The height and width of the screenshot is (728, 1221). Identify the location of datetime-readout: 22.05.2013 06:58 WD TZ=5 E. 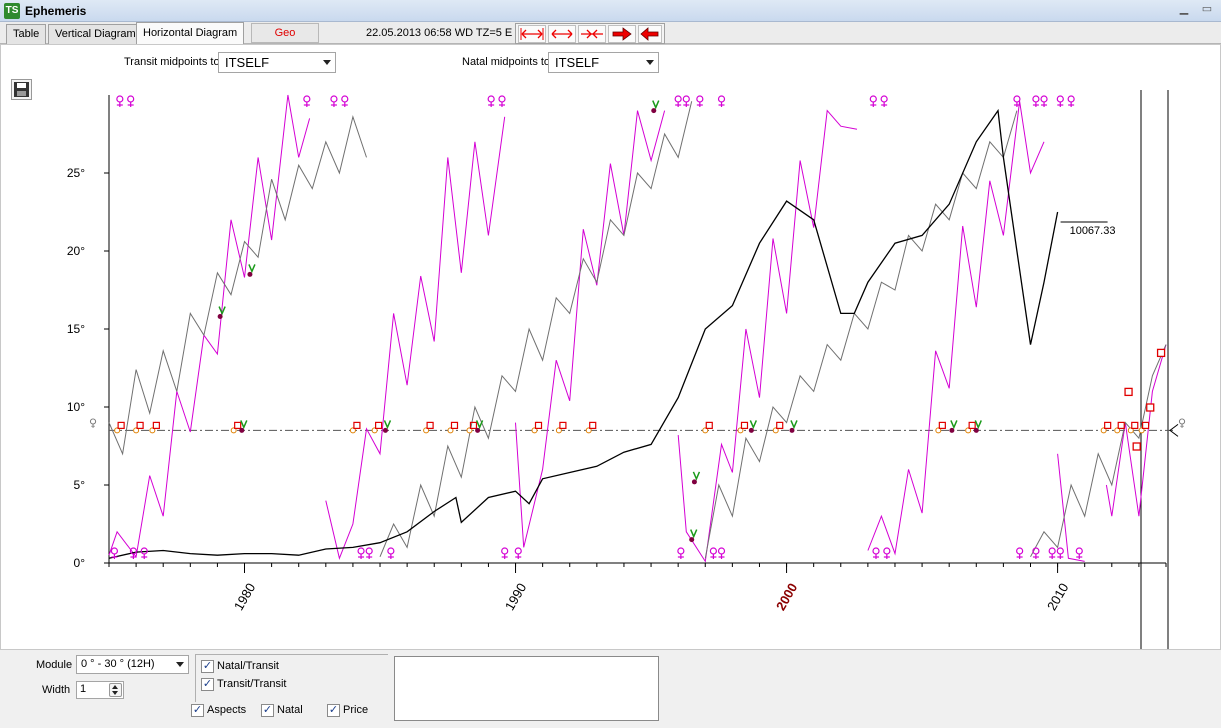
(439, 33).